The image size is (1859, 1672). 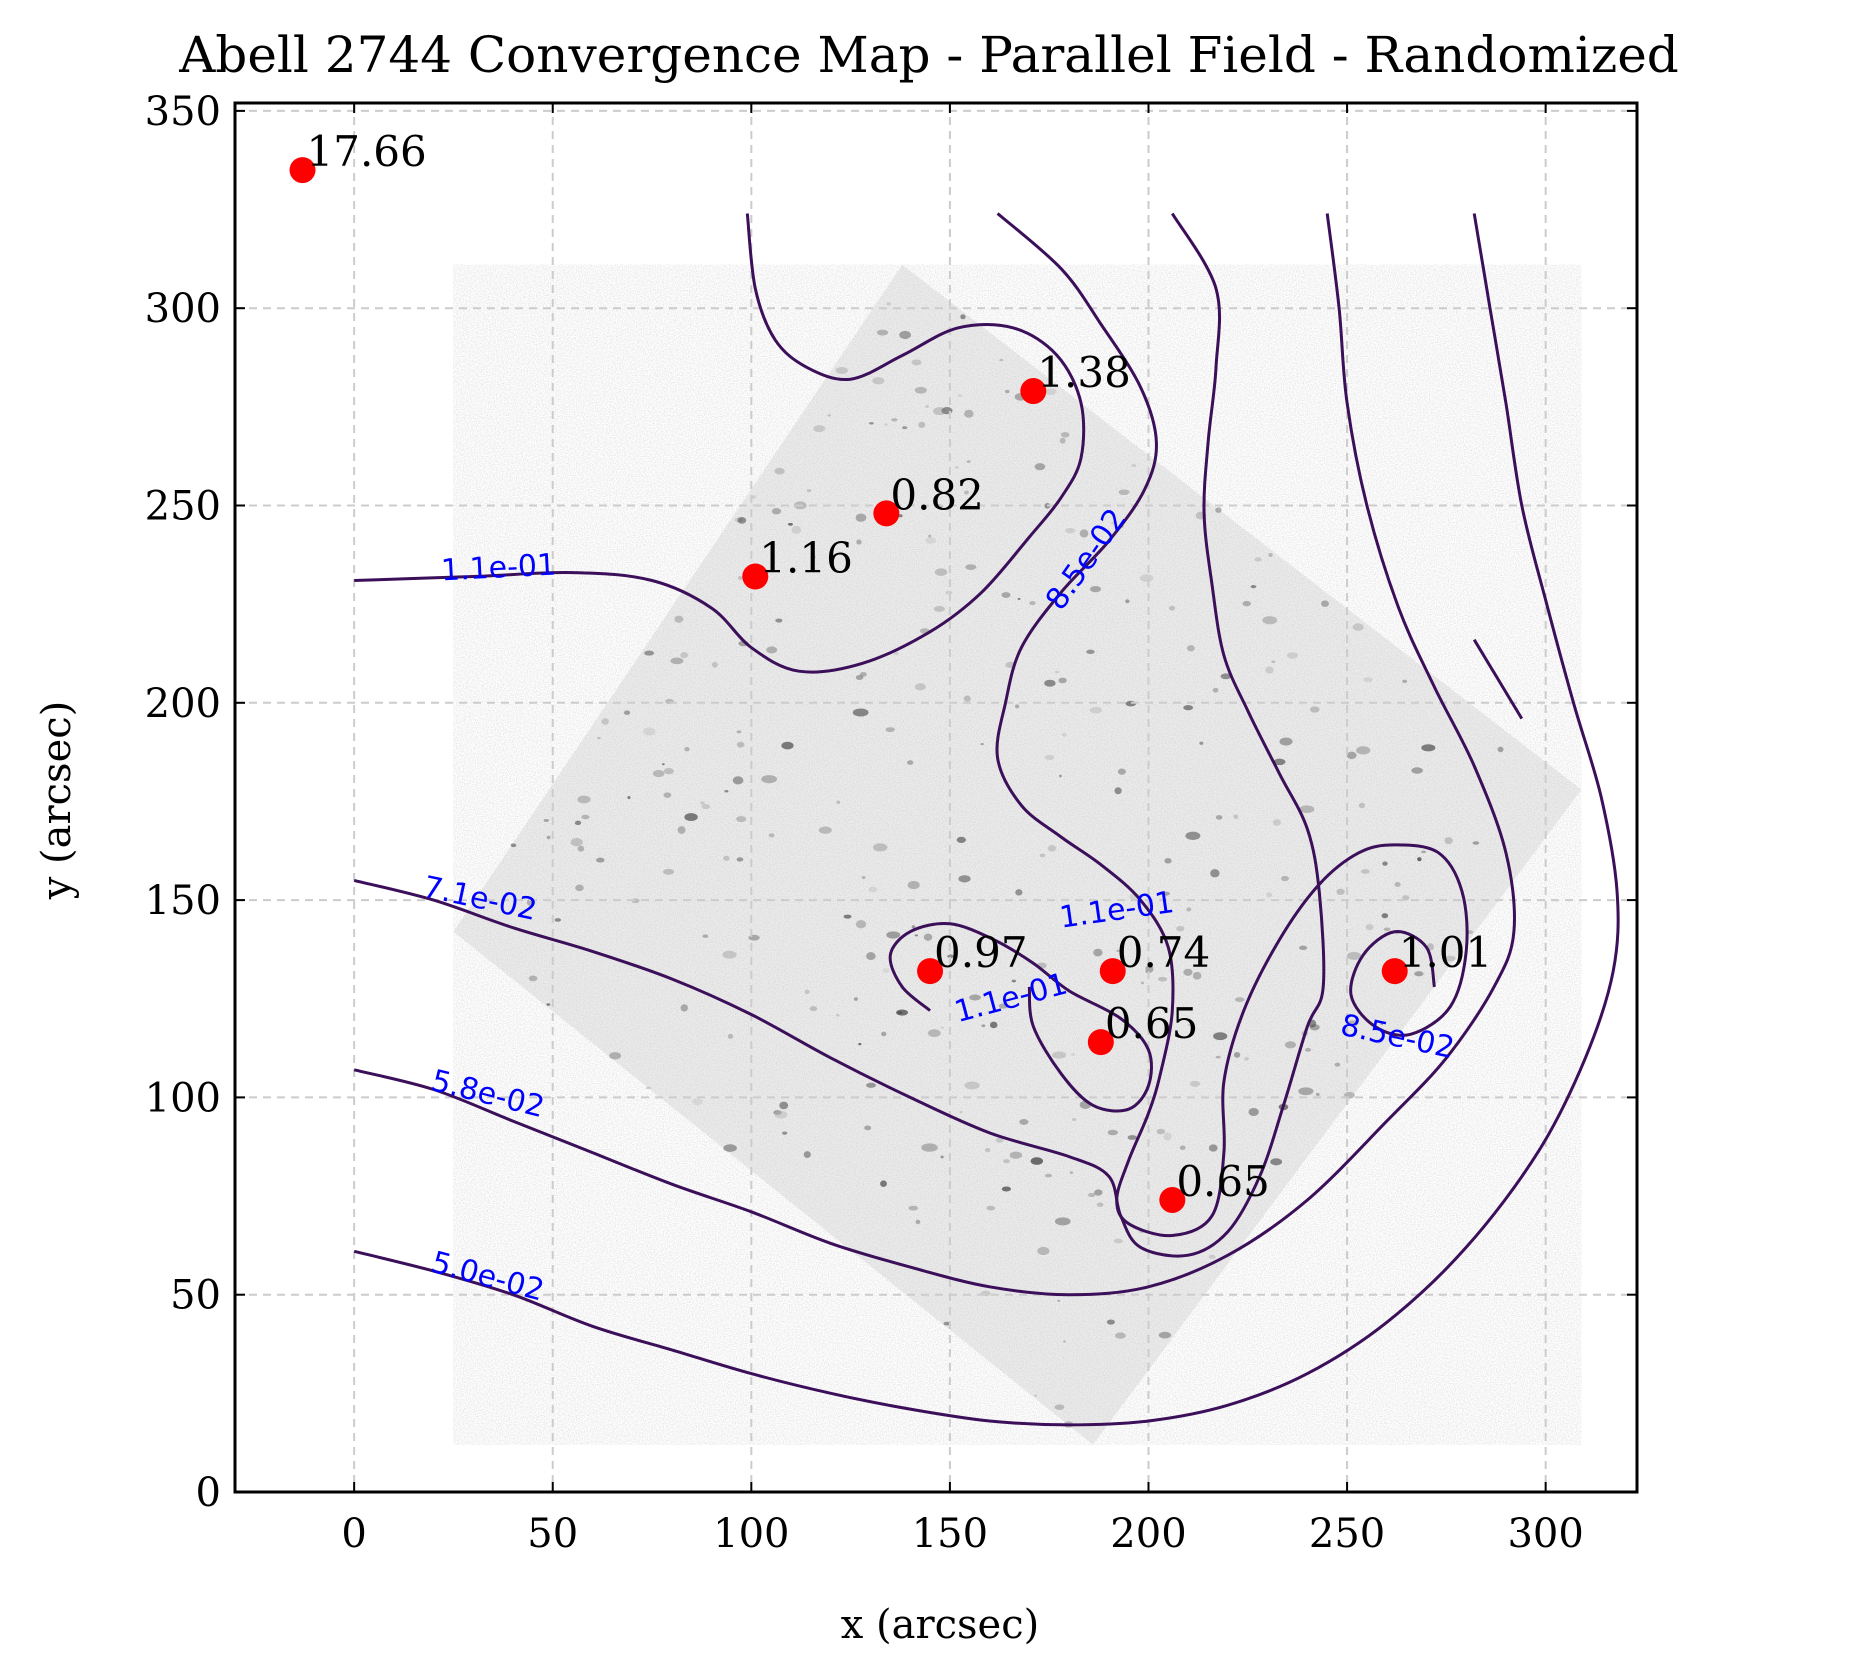 I want to click on mass-peak-label-5: 0.74, so click(x=1164, y=952).